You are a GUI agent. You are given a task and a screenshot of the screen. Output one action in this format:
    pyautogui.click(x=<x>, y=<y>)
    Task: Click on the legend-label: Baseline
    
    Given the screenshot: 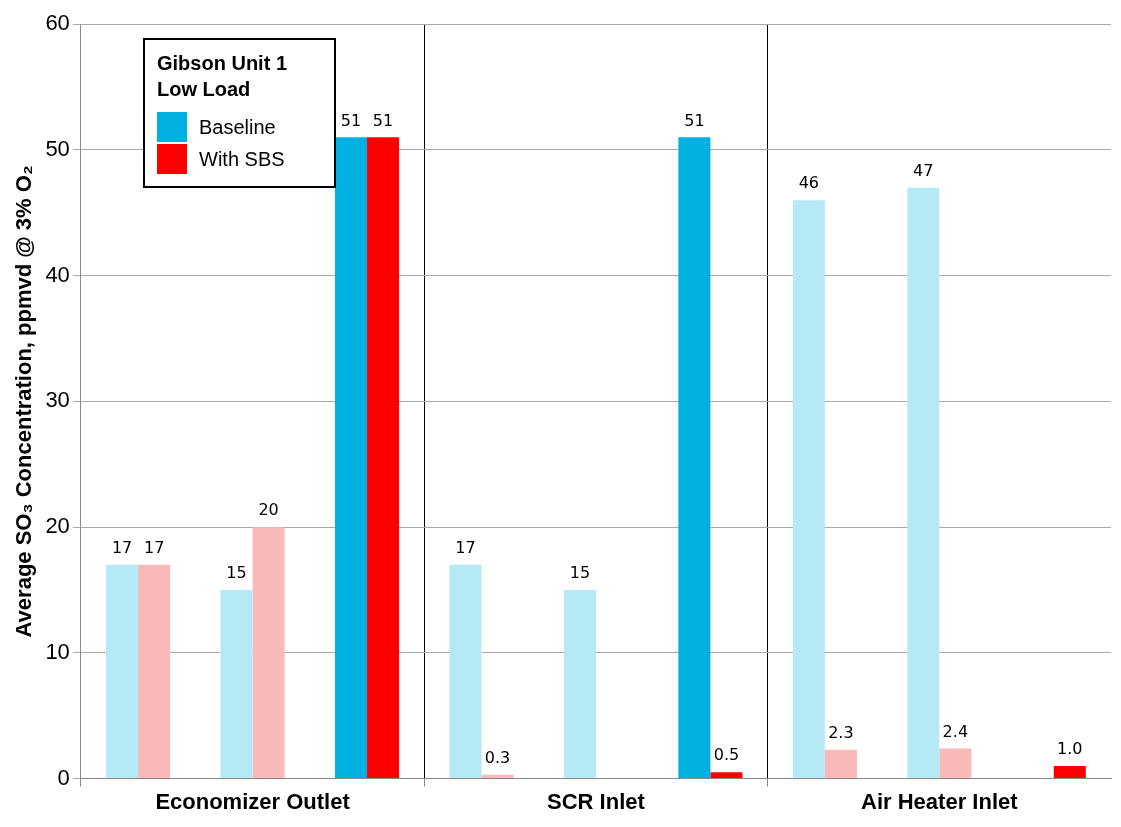 What is the action you would take?
    pyautogui.click(x=237, y=127)
    